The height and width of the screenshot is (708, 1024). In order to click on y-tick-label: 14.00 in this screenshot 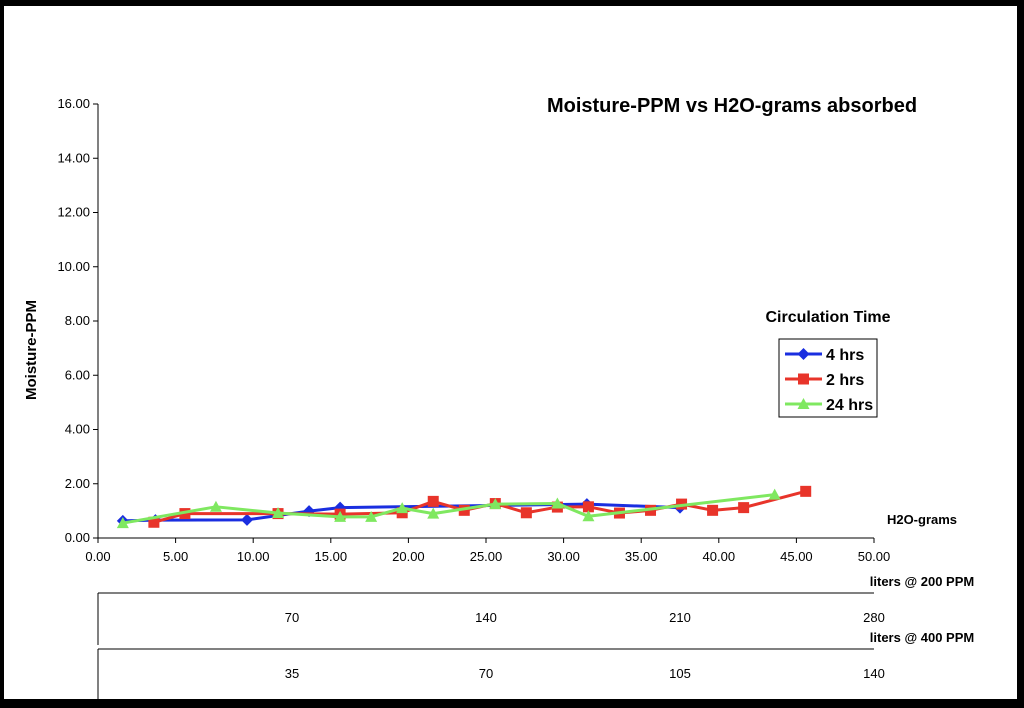, I will do `click(73, 157)`.